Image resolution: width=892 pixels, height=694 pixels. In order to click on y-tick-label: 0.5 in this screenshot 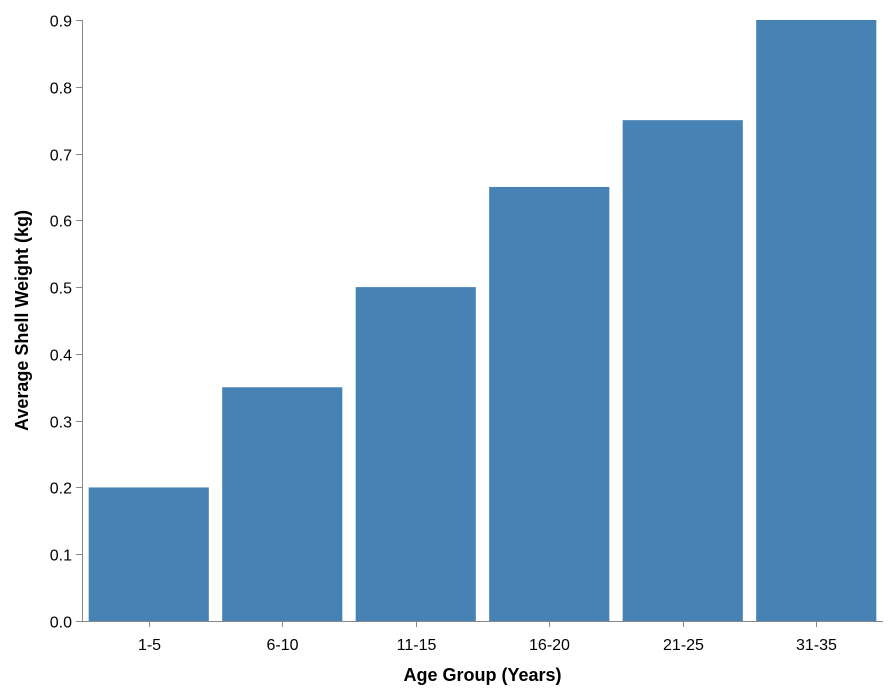, I will do `click(61, 289)`.